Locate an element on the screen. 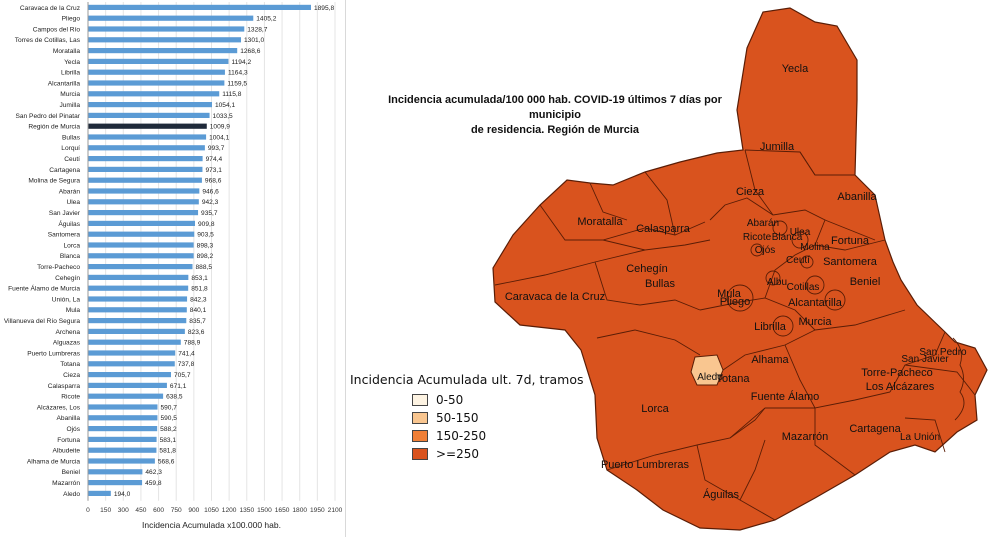  map-label: Moratalla is located at coordinates (600, 222).